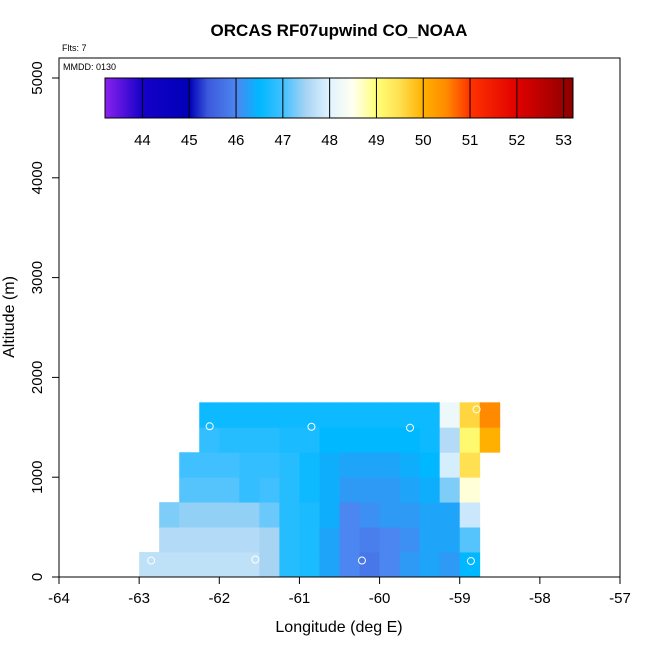 This screenshot has width=650, height=650. What do you see at coordinates (37, 477) in the screenshot?
I see `y-tick-label: 1000` at bounding box center [37, 477].